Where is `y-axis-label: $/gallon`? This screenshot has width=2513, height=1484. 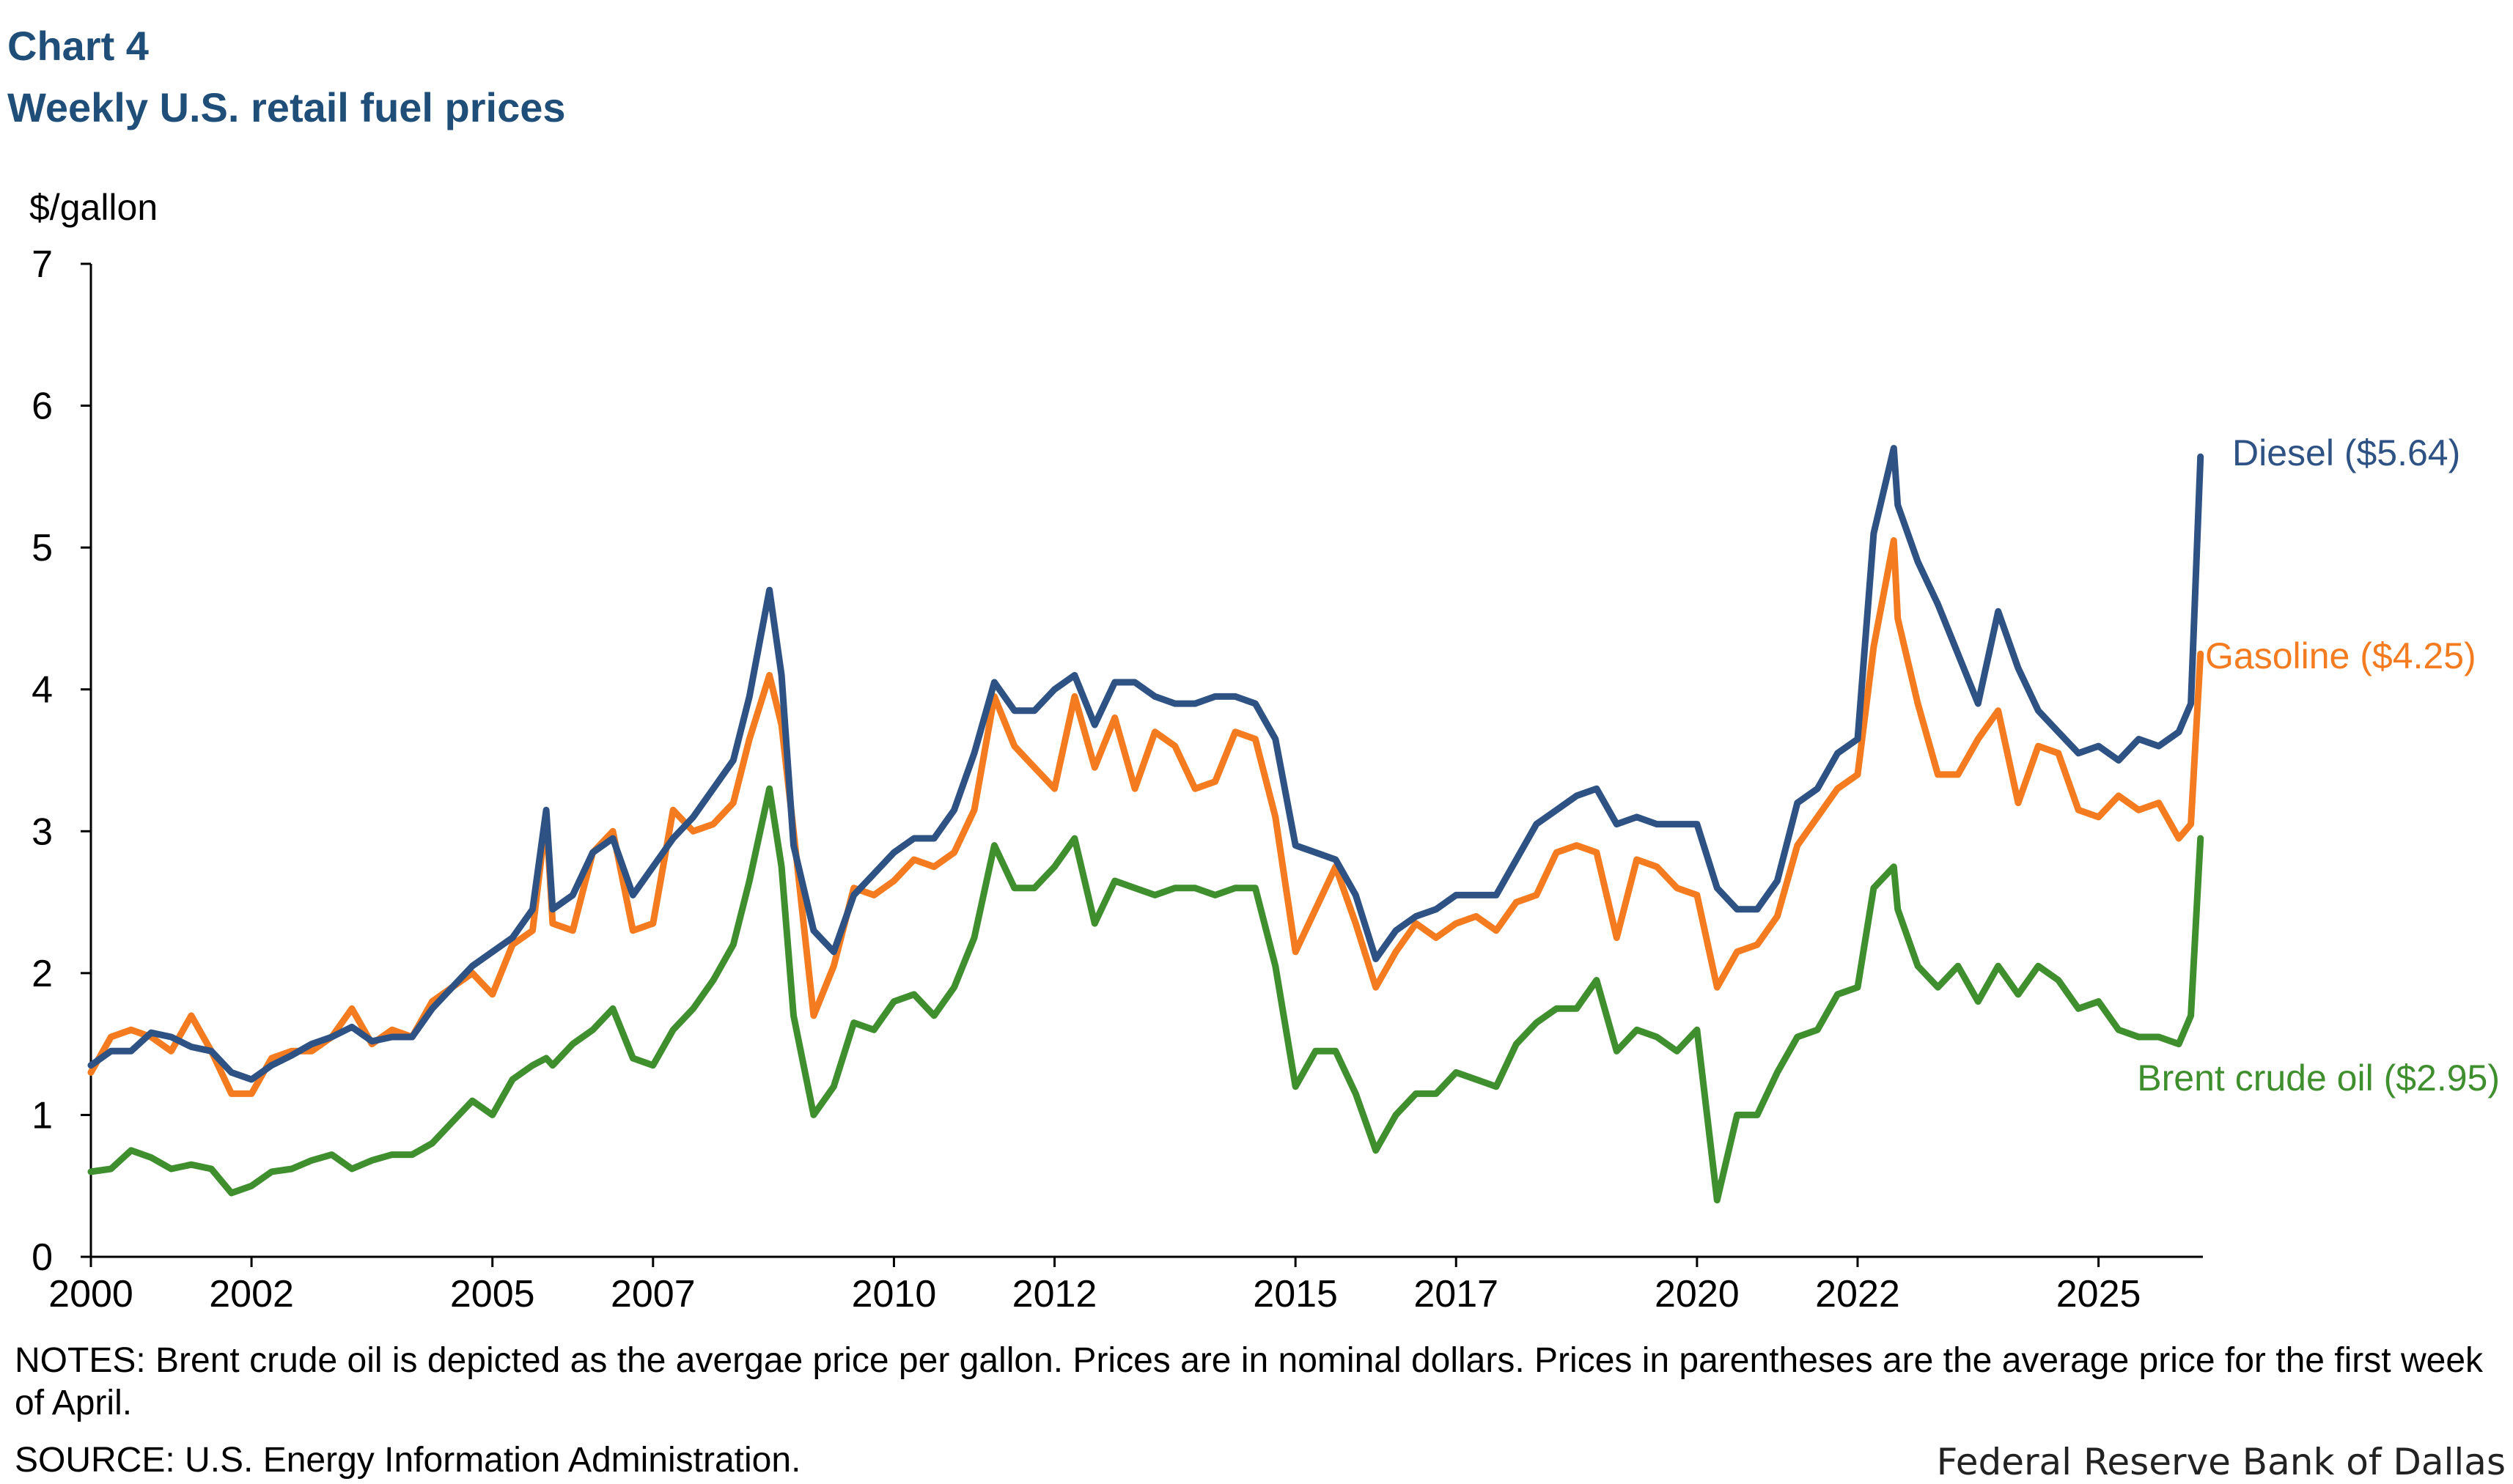 y-axis-label: $/gallon is located at coordinates (93, 208).